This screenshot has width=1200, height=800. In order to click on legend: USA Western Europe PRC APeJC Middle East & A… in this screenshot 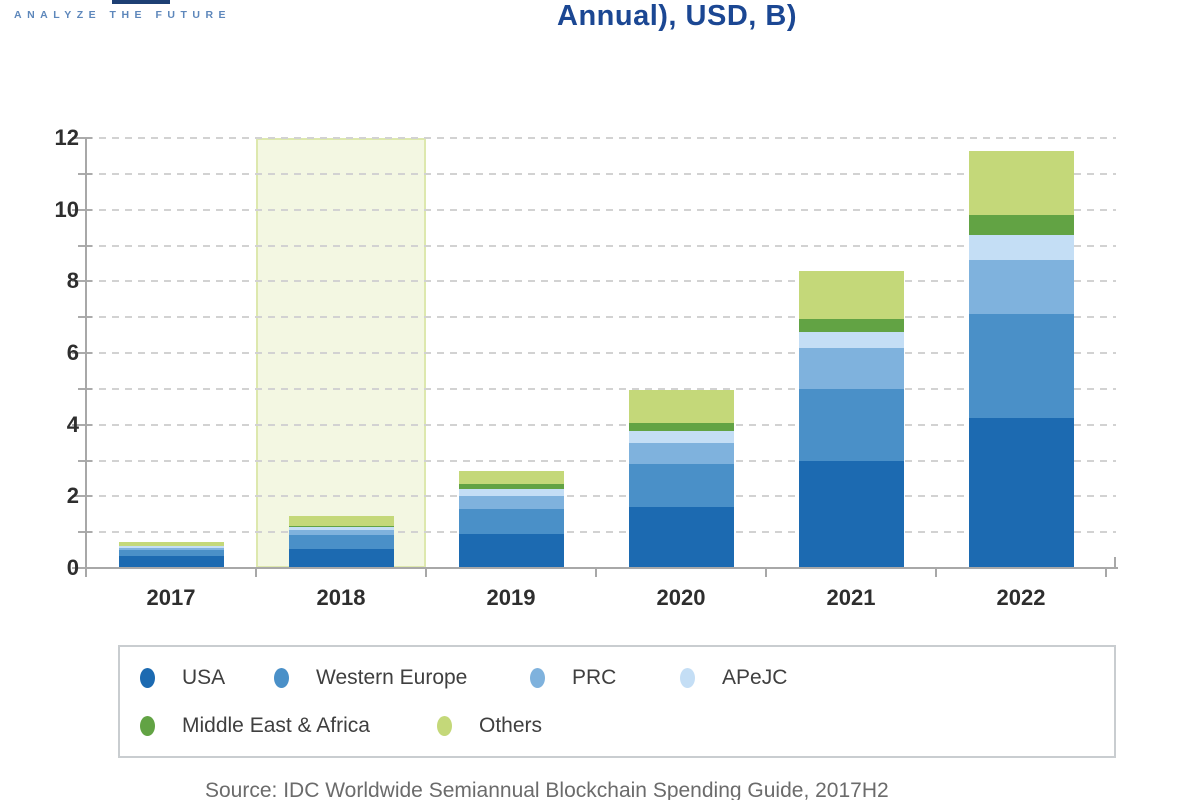, I will do `click(617, 701)`.